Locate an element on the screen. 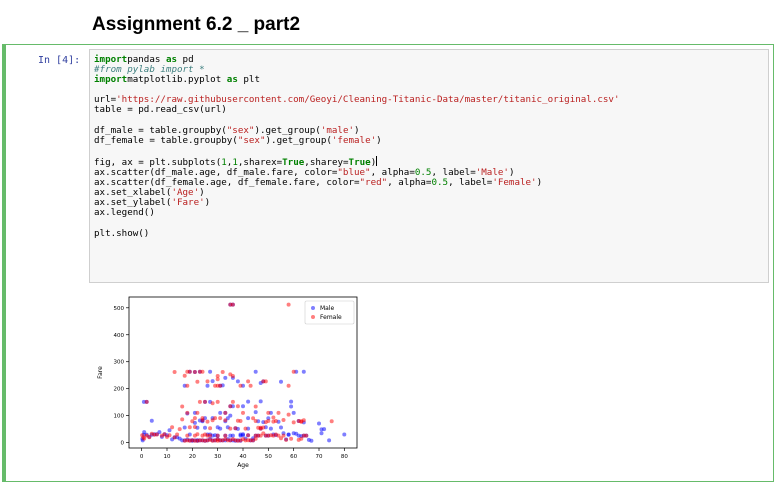 This screenshot has width=778, height=488. code-token: import is located at coordinates (111, 59).